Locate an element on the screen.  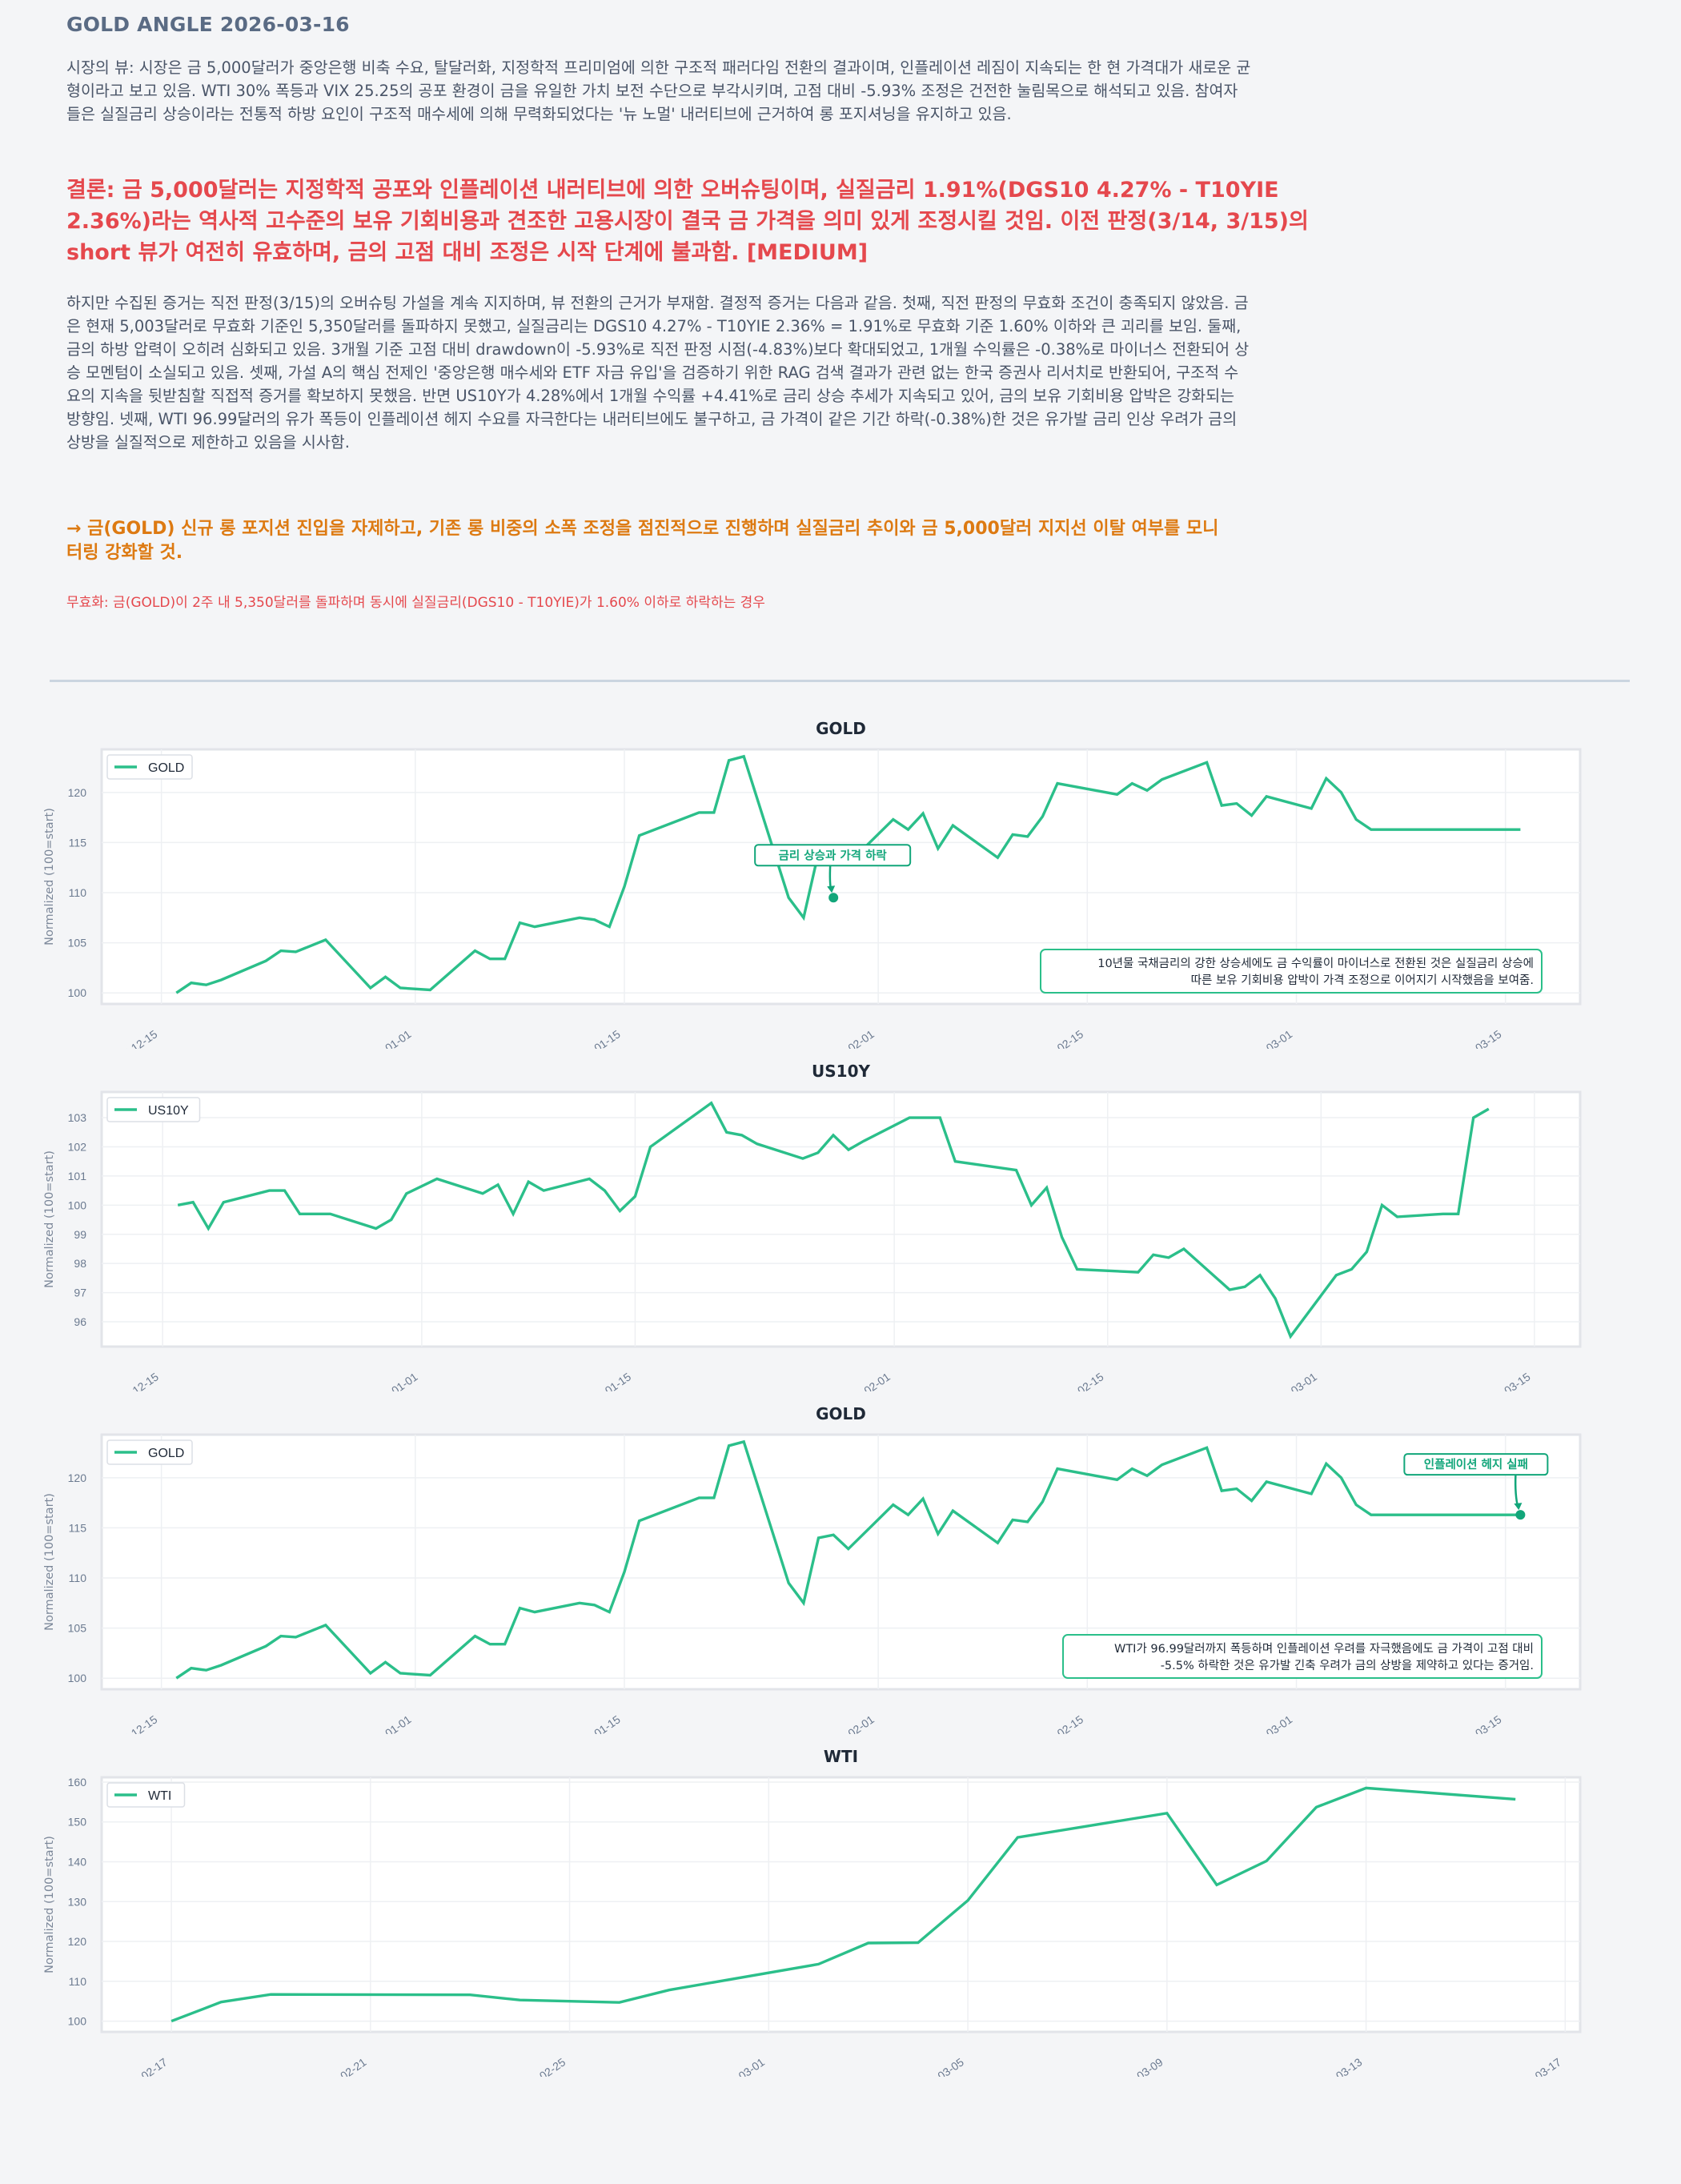
y-tick-label: 140 is located at coordinates (77, 1862).